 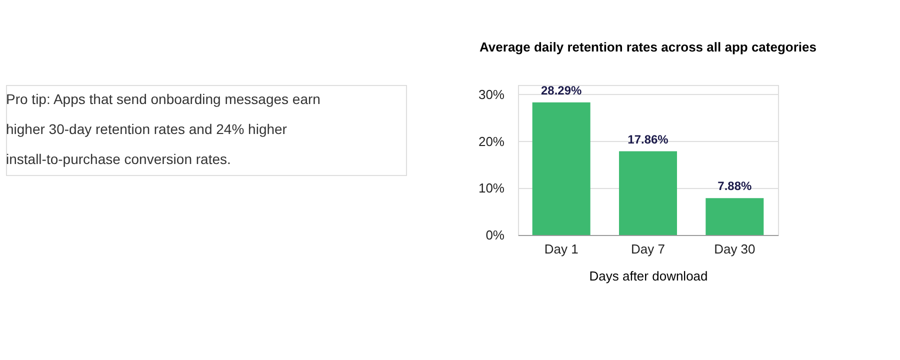 What do you see at coordinates (163, 129) in the screenshot?
I see `text: Pro tip: Apps that send onboarding messages earn higher 30-day retention rates and 24% higher install-to-purchase conversion rates.` at bounding box center [163, 129].